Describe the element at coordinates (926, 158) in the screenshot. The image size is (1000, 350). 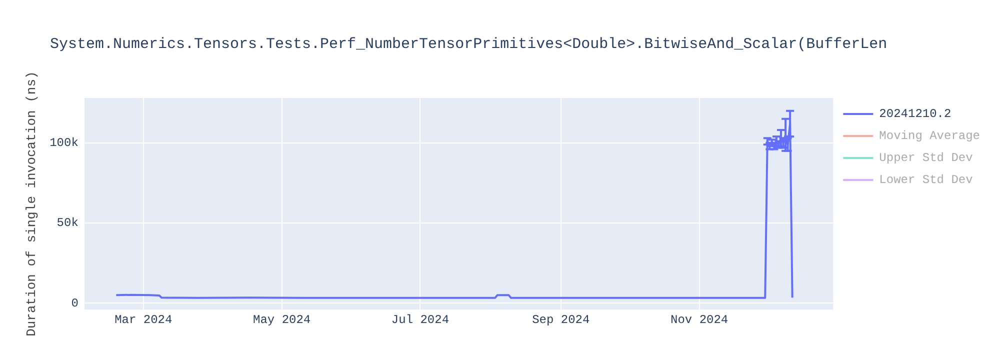
I see `legend-label: Upper Std Dev` at that location.